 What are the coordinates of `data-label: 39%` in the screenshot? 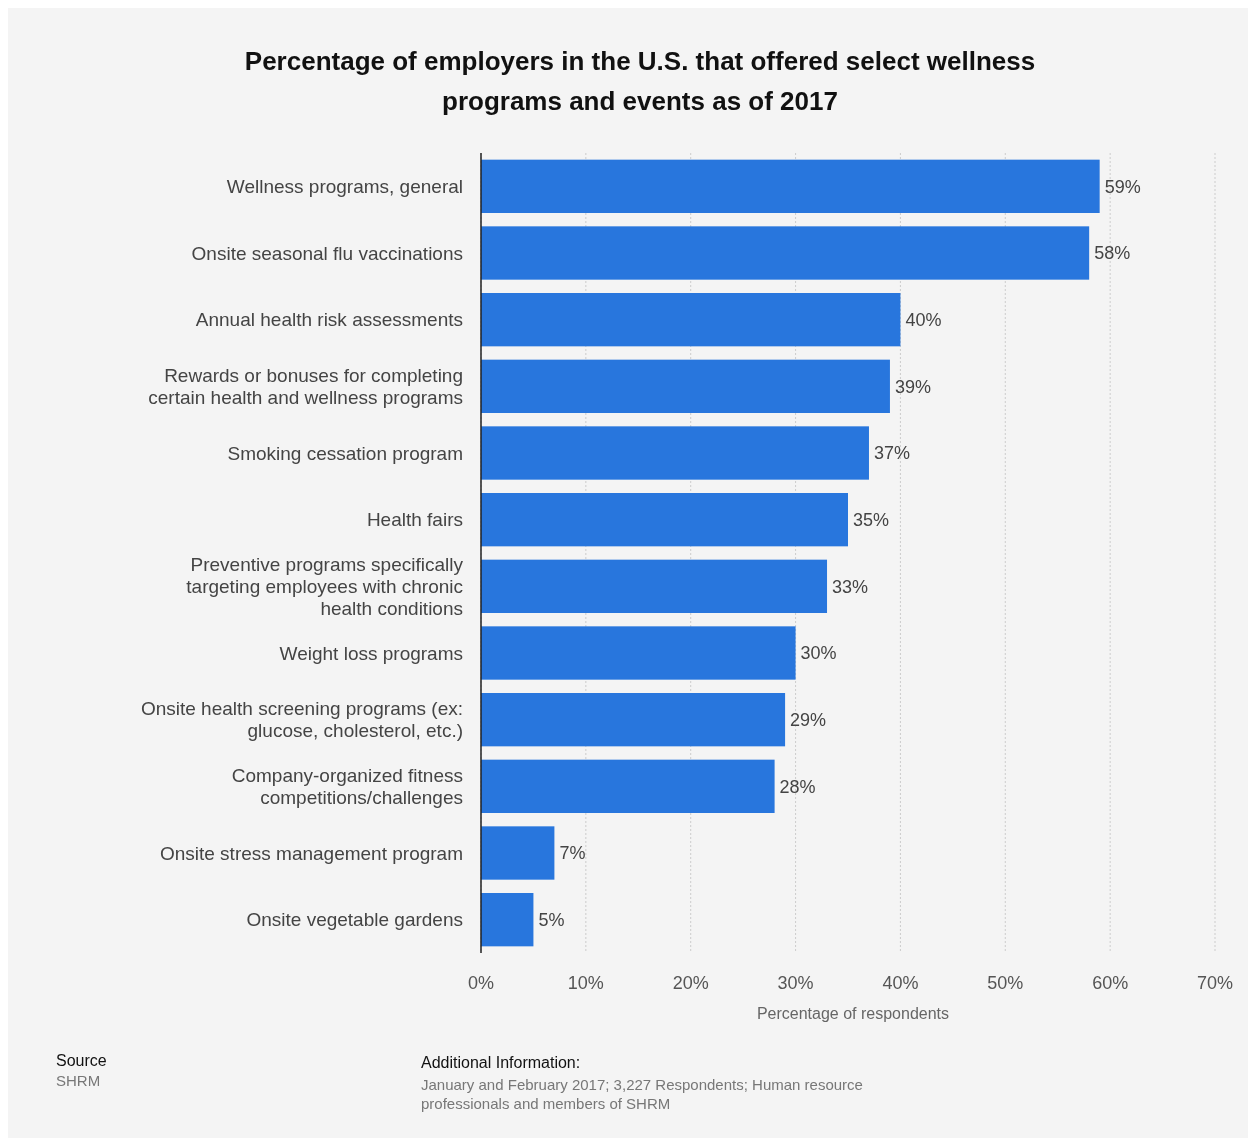 It's located at (912, 386).